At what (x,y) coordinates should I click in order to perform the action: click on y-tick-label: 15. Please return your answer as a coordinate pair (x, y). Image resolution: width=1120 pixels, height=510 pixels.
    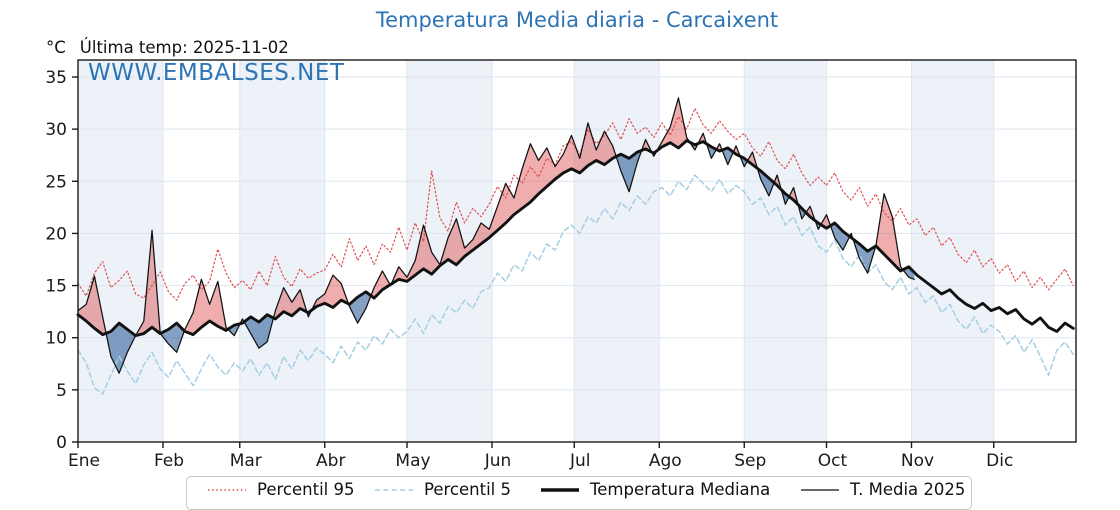
    Looking at the image, I should click on (56, 287).